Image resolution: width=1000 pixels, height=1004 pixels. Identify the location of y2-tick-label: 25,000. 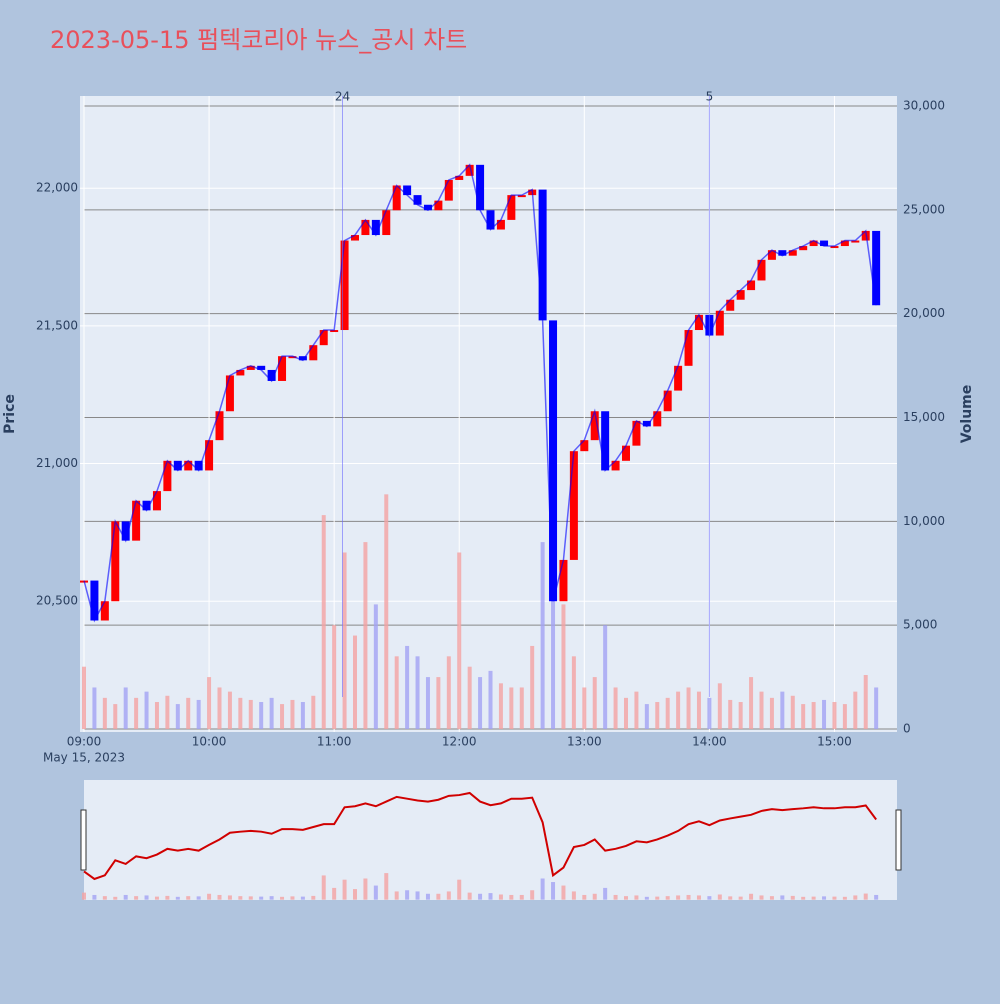
(924, 209).